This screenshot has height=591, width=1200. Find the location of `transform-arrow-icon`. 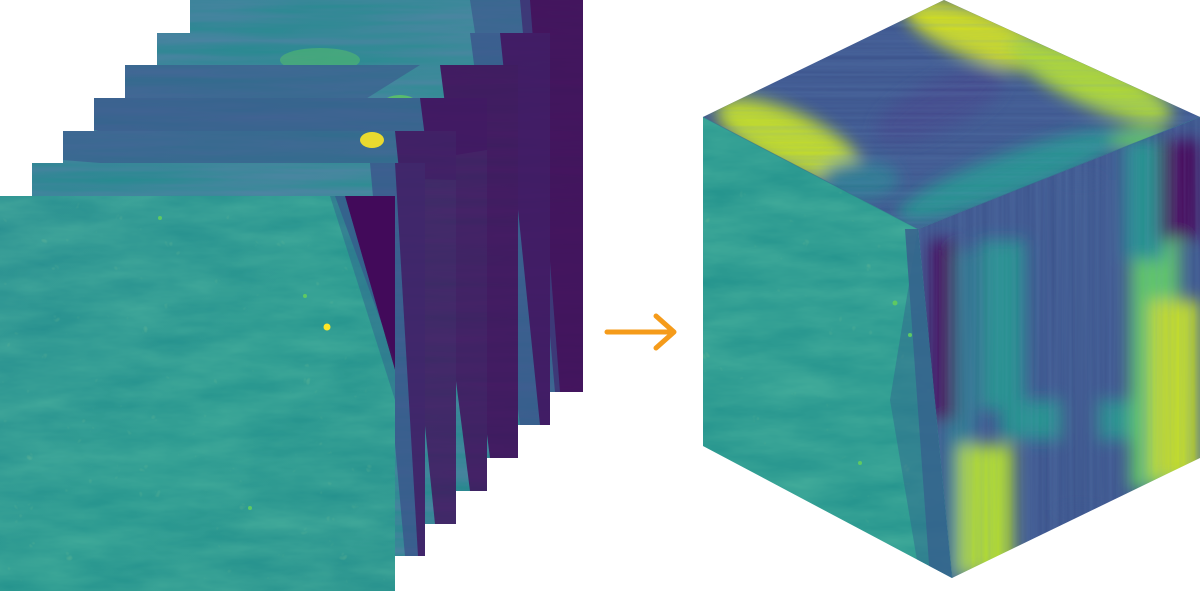

transform-arrow-icon is located at coordinates (640, 332).